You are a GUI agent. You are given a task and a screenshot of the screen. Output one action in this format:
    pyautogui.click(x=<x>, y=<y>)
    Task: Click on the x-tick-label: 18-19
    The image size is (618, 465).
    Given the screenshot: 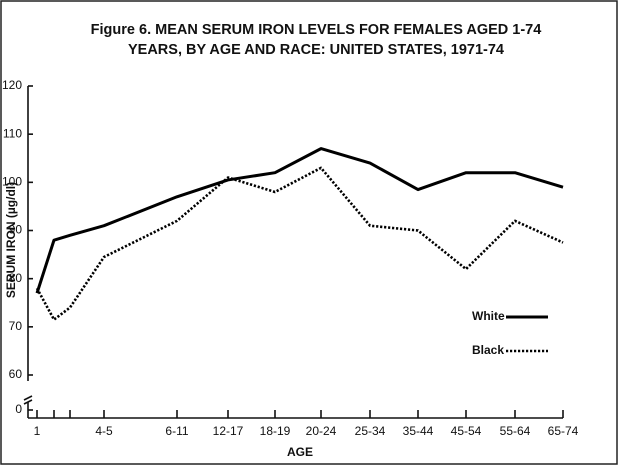 What is the action you would take?
    pyautogui.click(x=275, y=431)
    